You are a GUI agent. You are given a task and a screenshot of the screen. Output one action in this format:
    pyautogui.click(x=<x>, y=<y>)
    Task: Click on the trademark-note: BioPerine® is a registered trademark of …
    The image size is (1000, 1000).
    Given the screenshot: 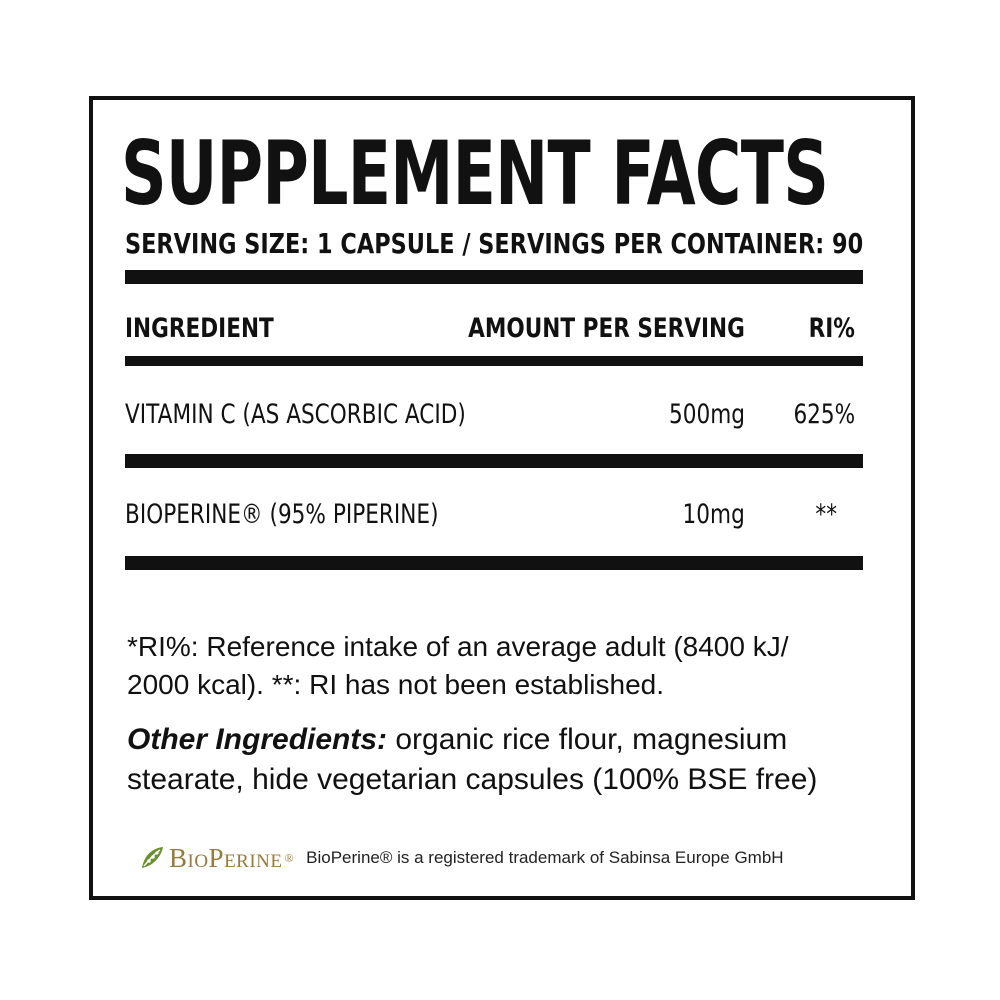 What is the action you would take?
    pyautogui.click(x=545, y=857)
    